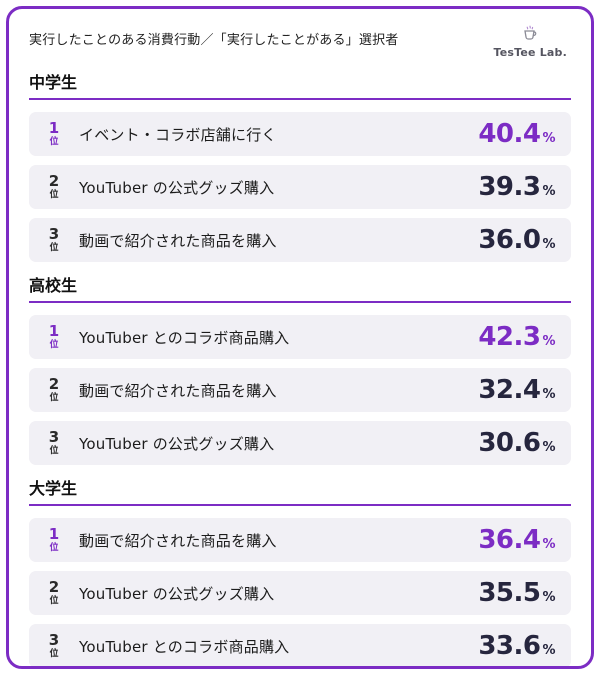  I want to click on section-heading: 大学生, so click(300, 490).